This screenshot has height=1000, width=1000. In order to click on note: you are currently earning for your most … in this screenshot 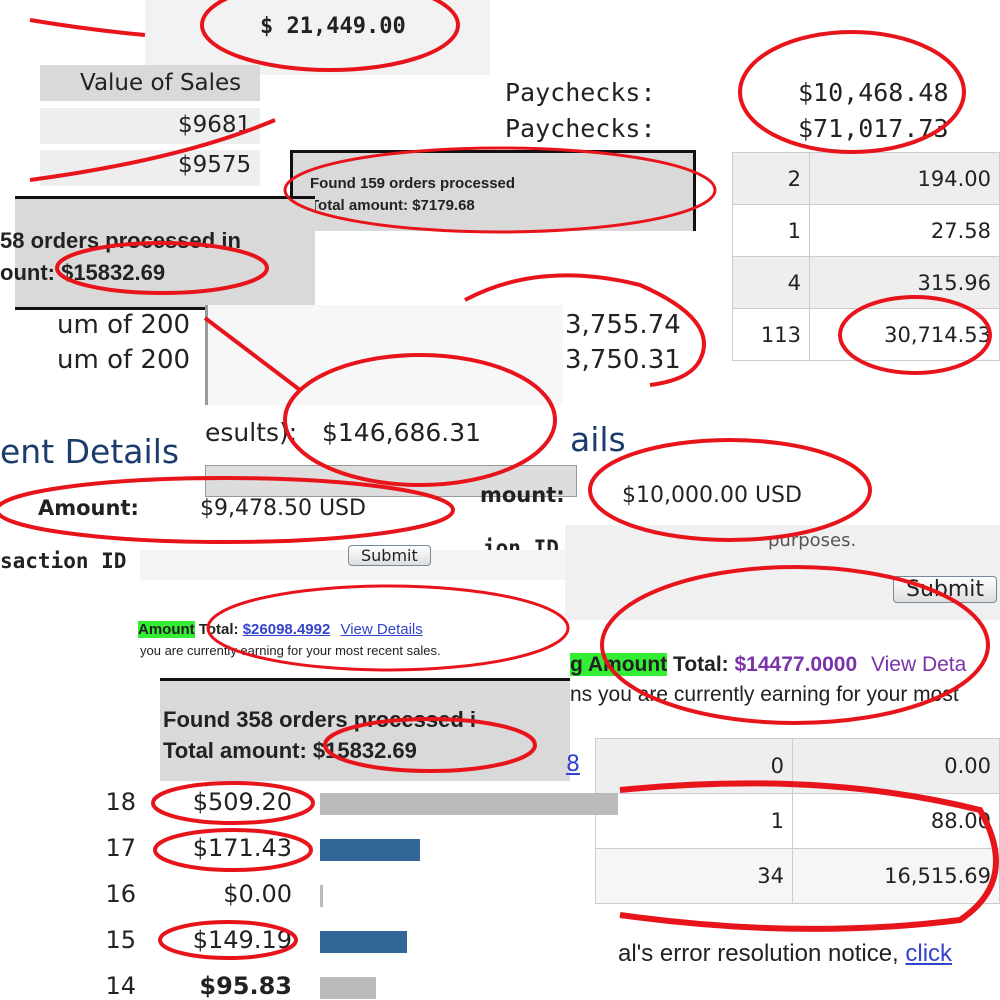, I will do `click(290, 650)`.